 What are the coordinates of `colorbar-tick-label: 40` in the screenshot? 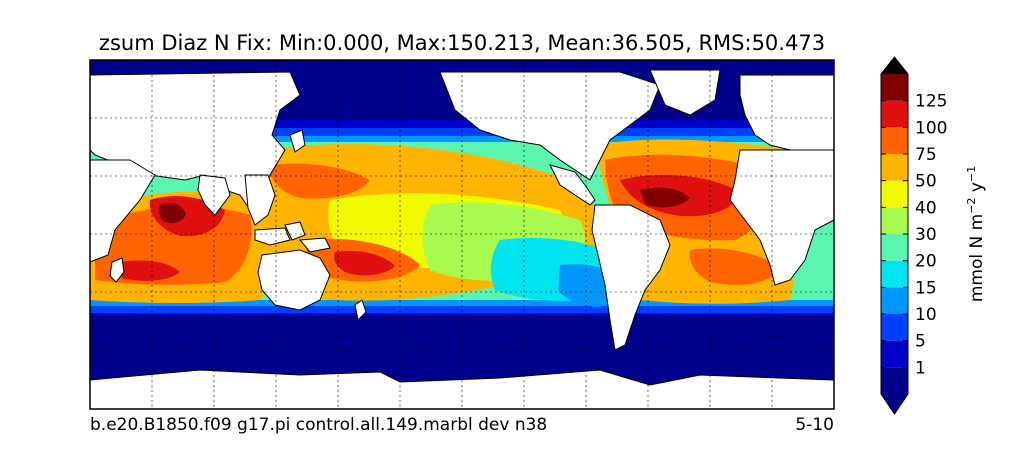 It's located at (926, 208).